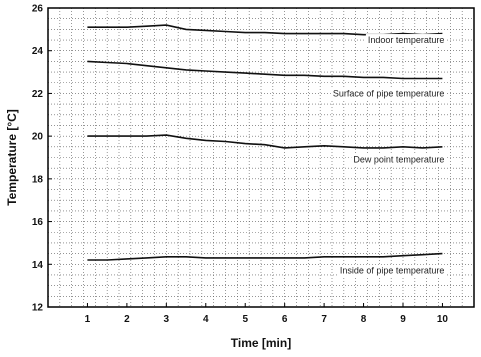 This screenshot has width=481, height=357. I want to click on x-tick-labels: 1 2 3 4 5 6 7 8 9 10, so click(267, 314).